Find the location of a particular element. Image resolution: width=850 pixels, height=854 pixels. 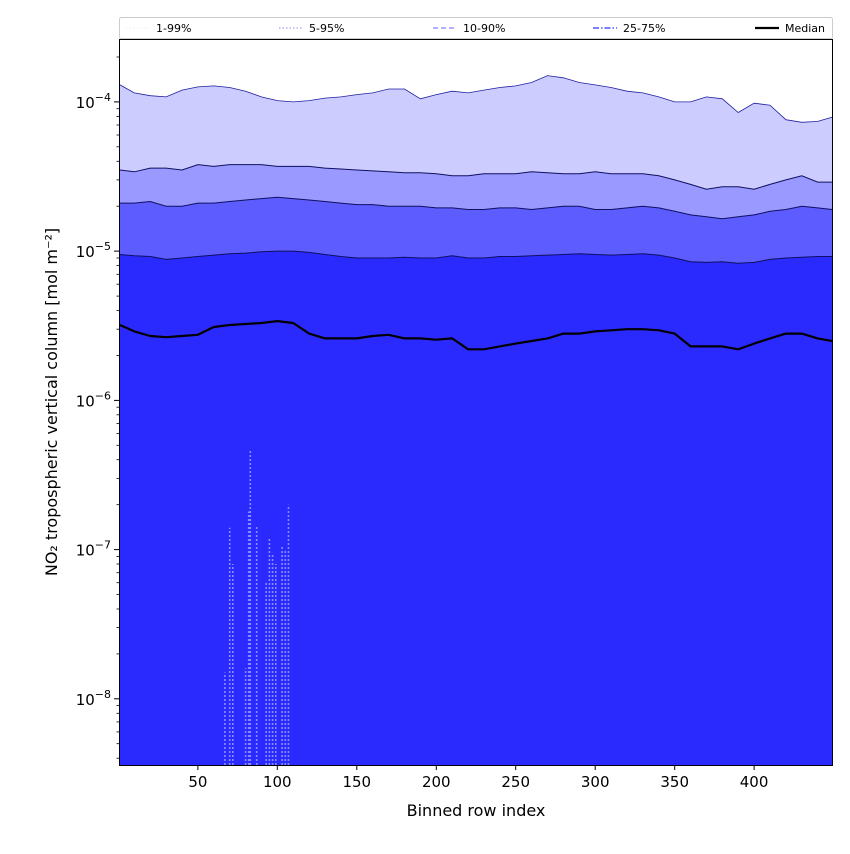

legend-label-1: 5-95% is located at coordinates (326, 28).